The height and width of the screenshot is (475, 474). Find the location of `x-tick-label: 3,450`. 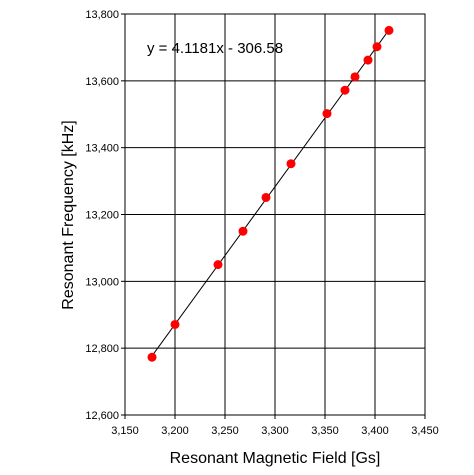

x-tick-label: 3,450 is located at coordinates (425, 431).